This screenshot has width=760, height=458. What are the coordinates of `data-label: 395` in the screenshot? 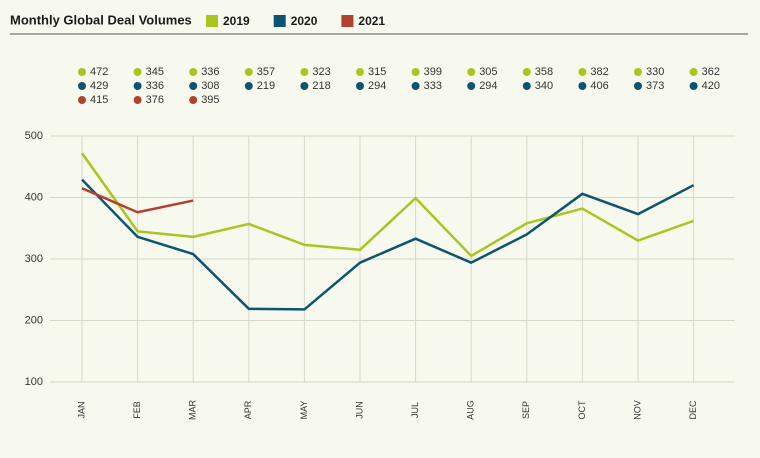 It's located at (210, 100).